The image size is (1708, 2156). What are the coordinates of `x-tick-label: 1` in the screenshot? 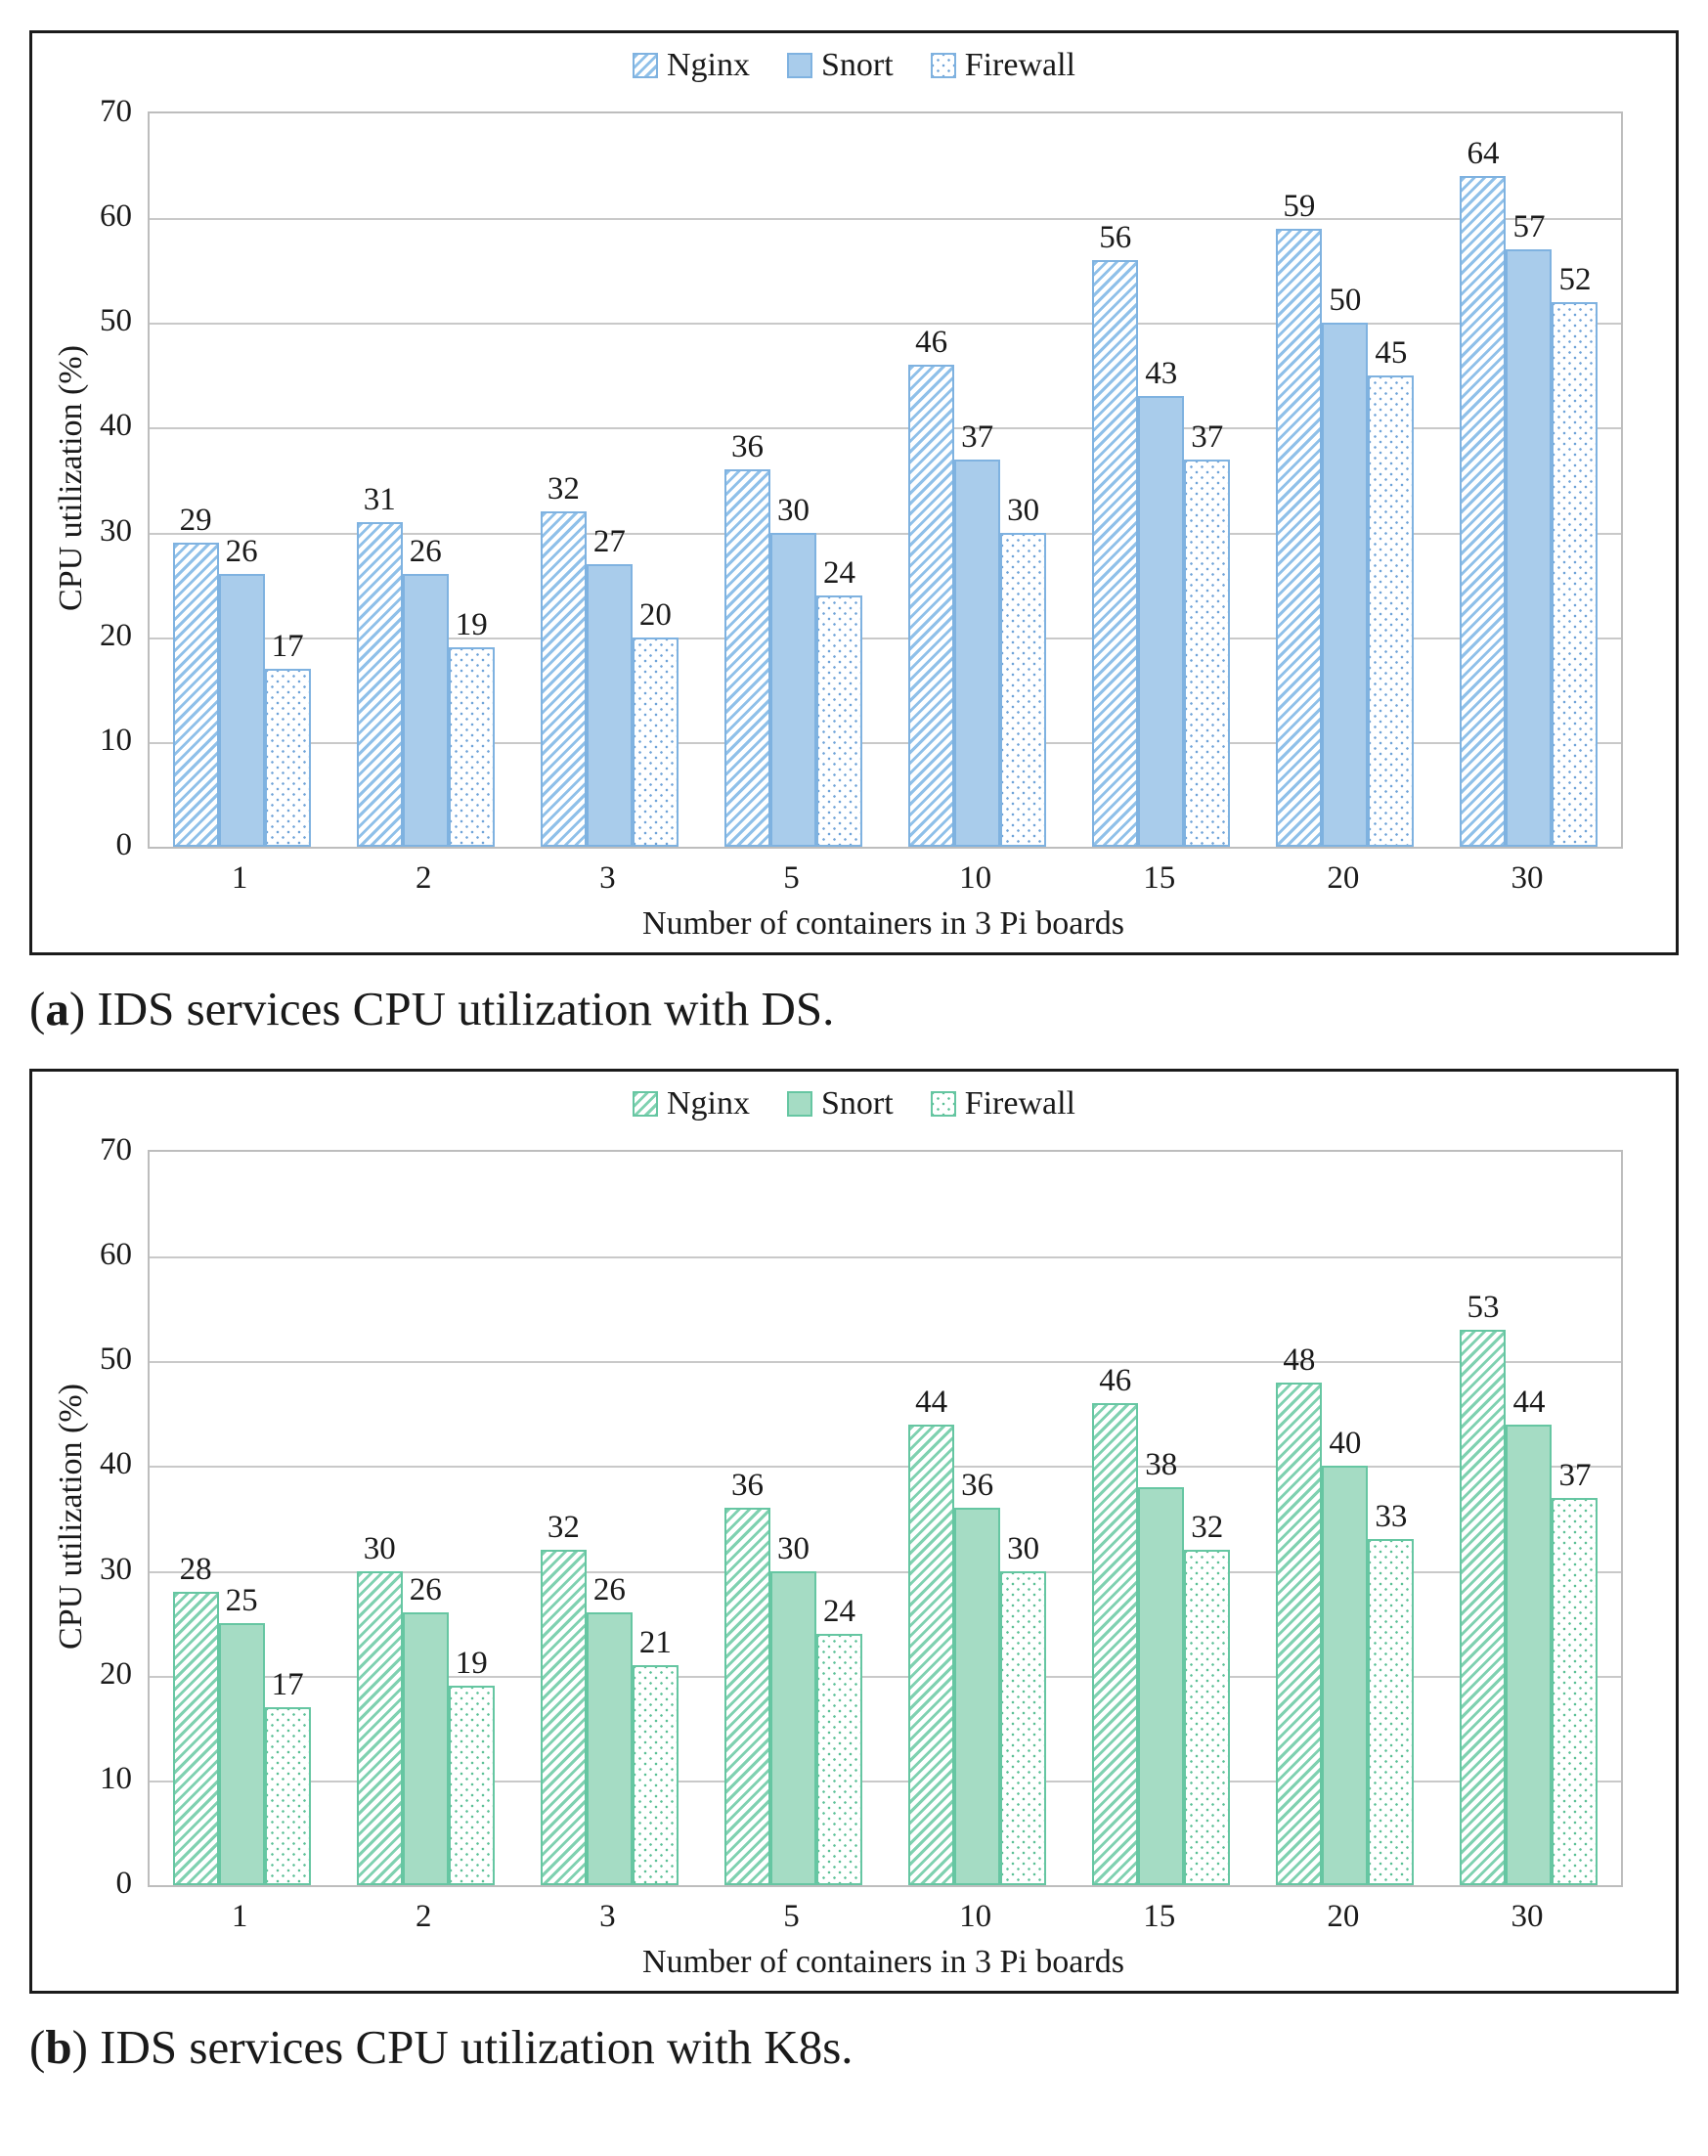 It's located at (239, 878).